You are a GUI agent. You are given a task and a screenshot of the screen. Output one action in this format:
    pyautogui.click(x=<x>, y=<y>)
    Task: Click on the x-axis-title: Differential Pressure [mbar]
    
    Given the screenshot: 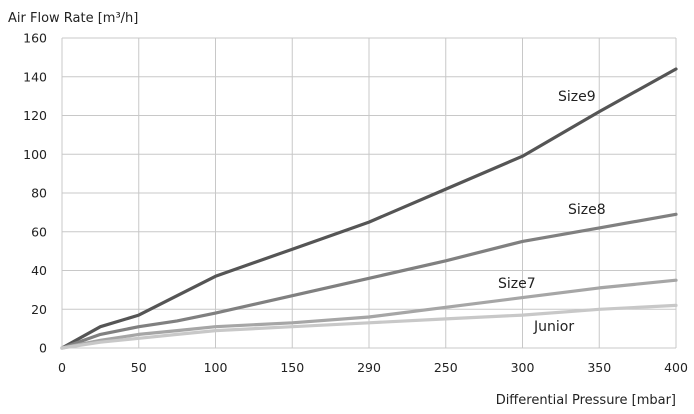 What is the action you would take?
    pyautogui.click(x=586, y=400)
    